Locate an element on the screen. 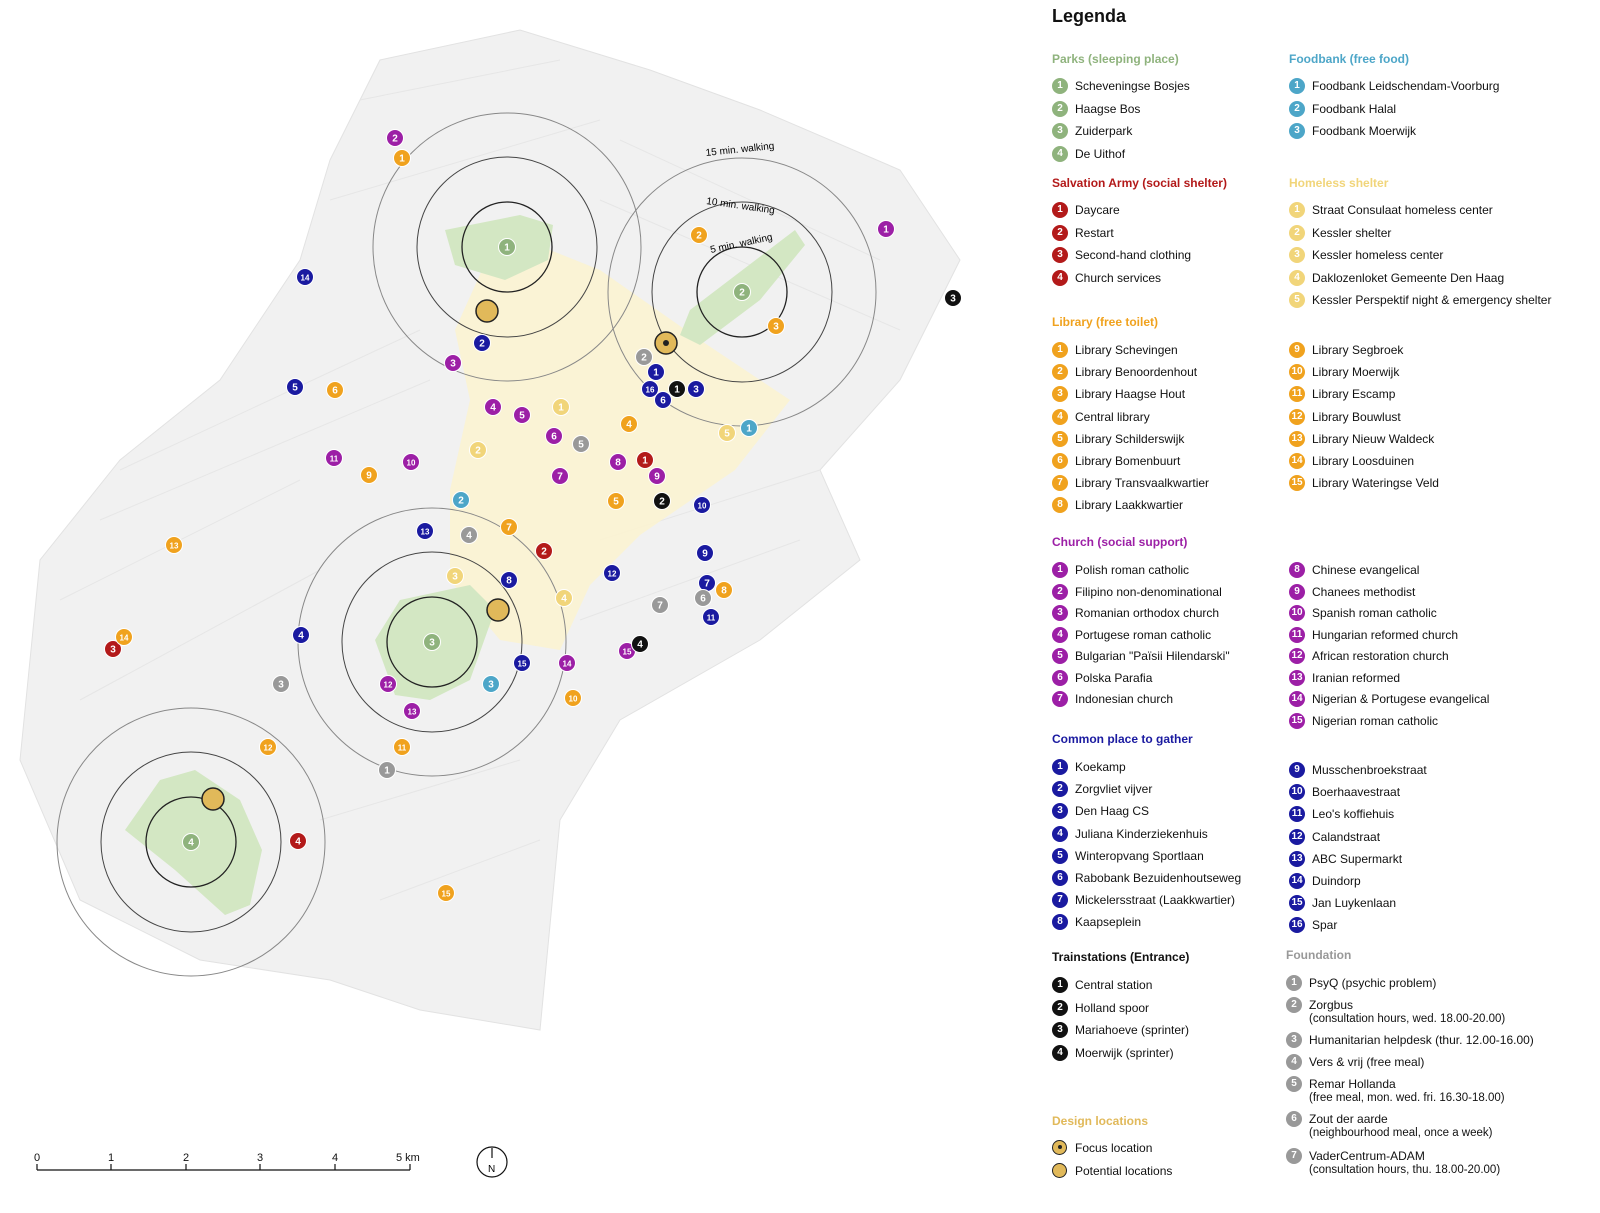  marker-number: 16 is located at coordinates (650, 390).